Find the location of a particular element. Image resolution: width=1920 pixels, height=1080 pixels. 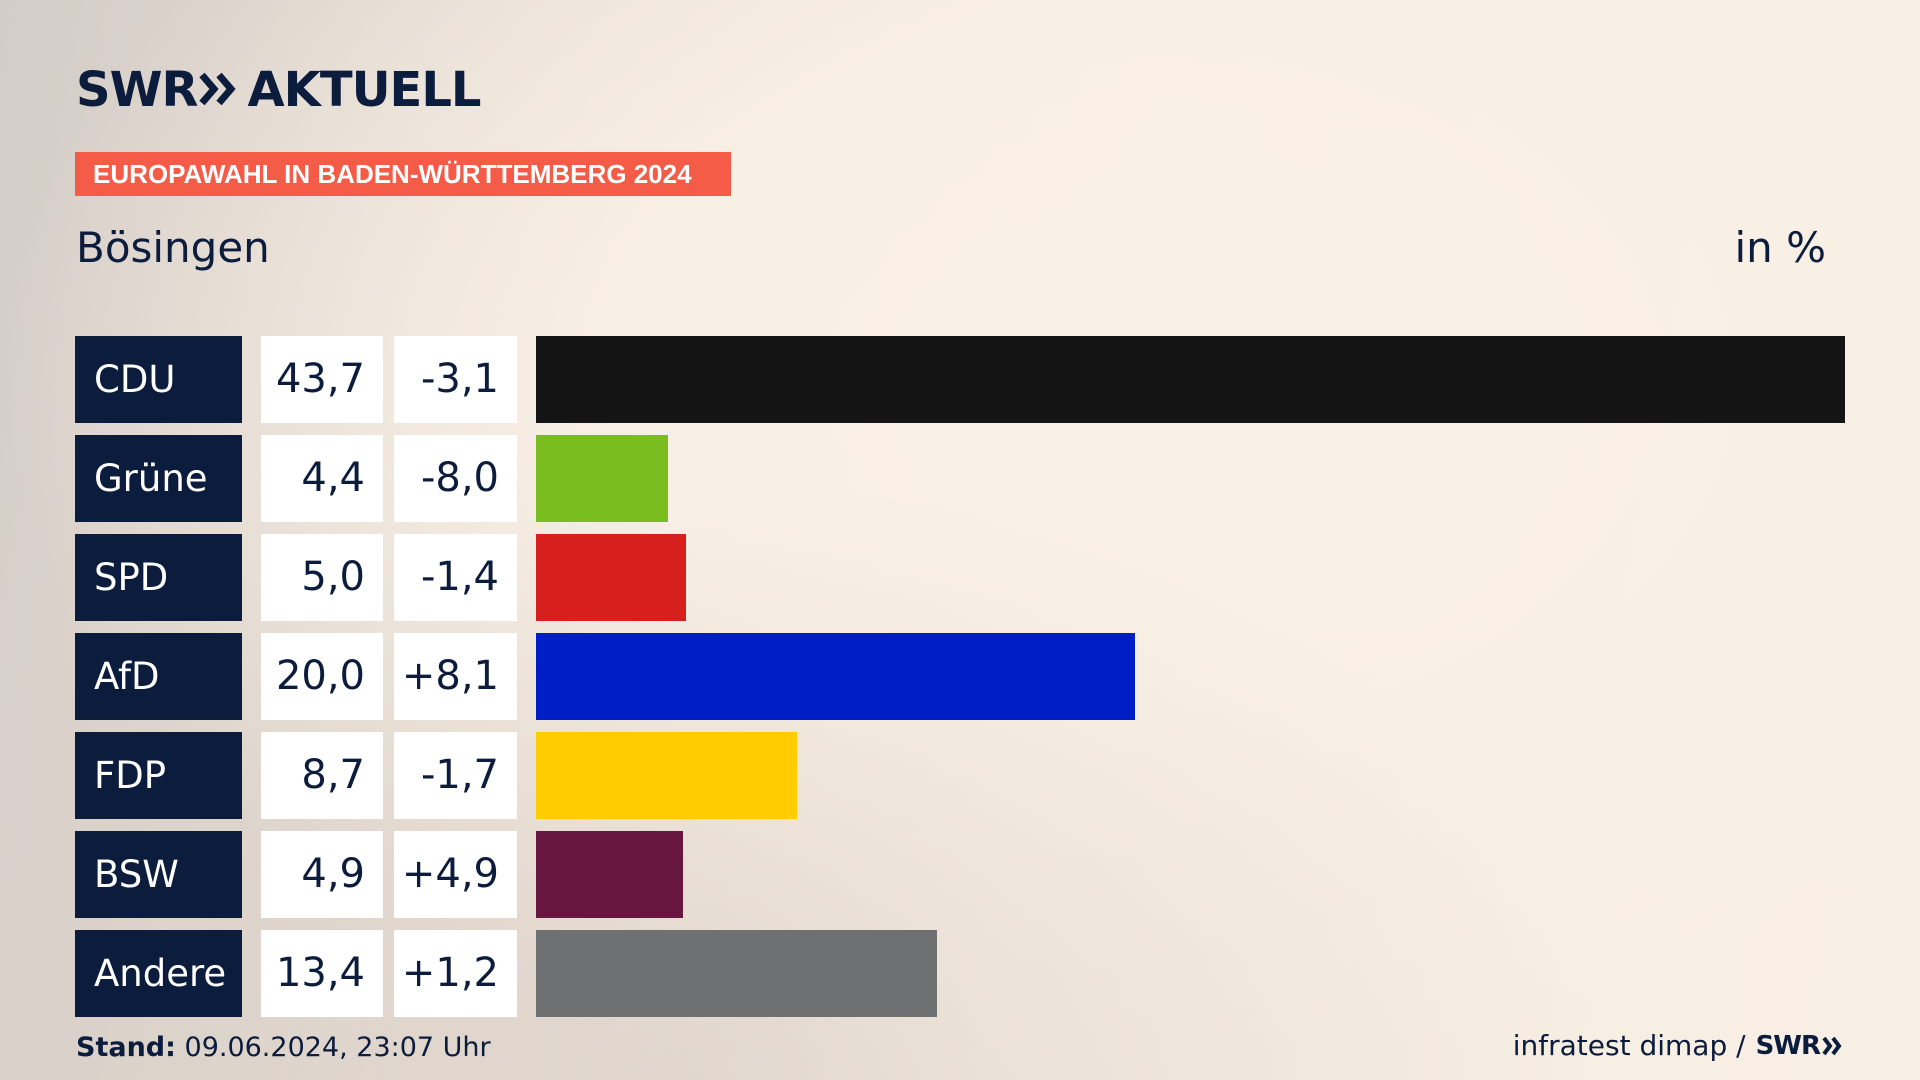

result-row: BSW 4,9 +4,9 is located at coordinates (960, 874).